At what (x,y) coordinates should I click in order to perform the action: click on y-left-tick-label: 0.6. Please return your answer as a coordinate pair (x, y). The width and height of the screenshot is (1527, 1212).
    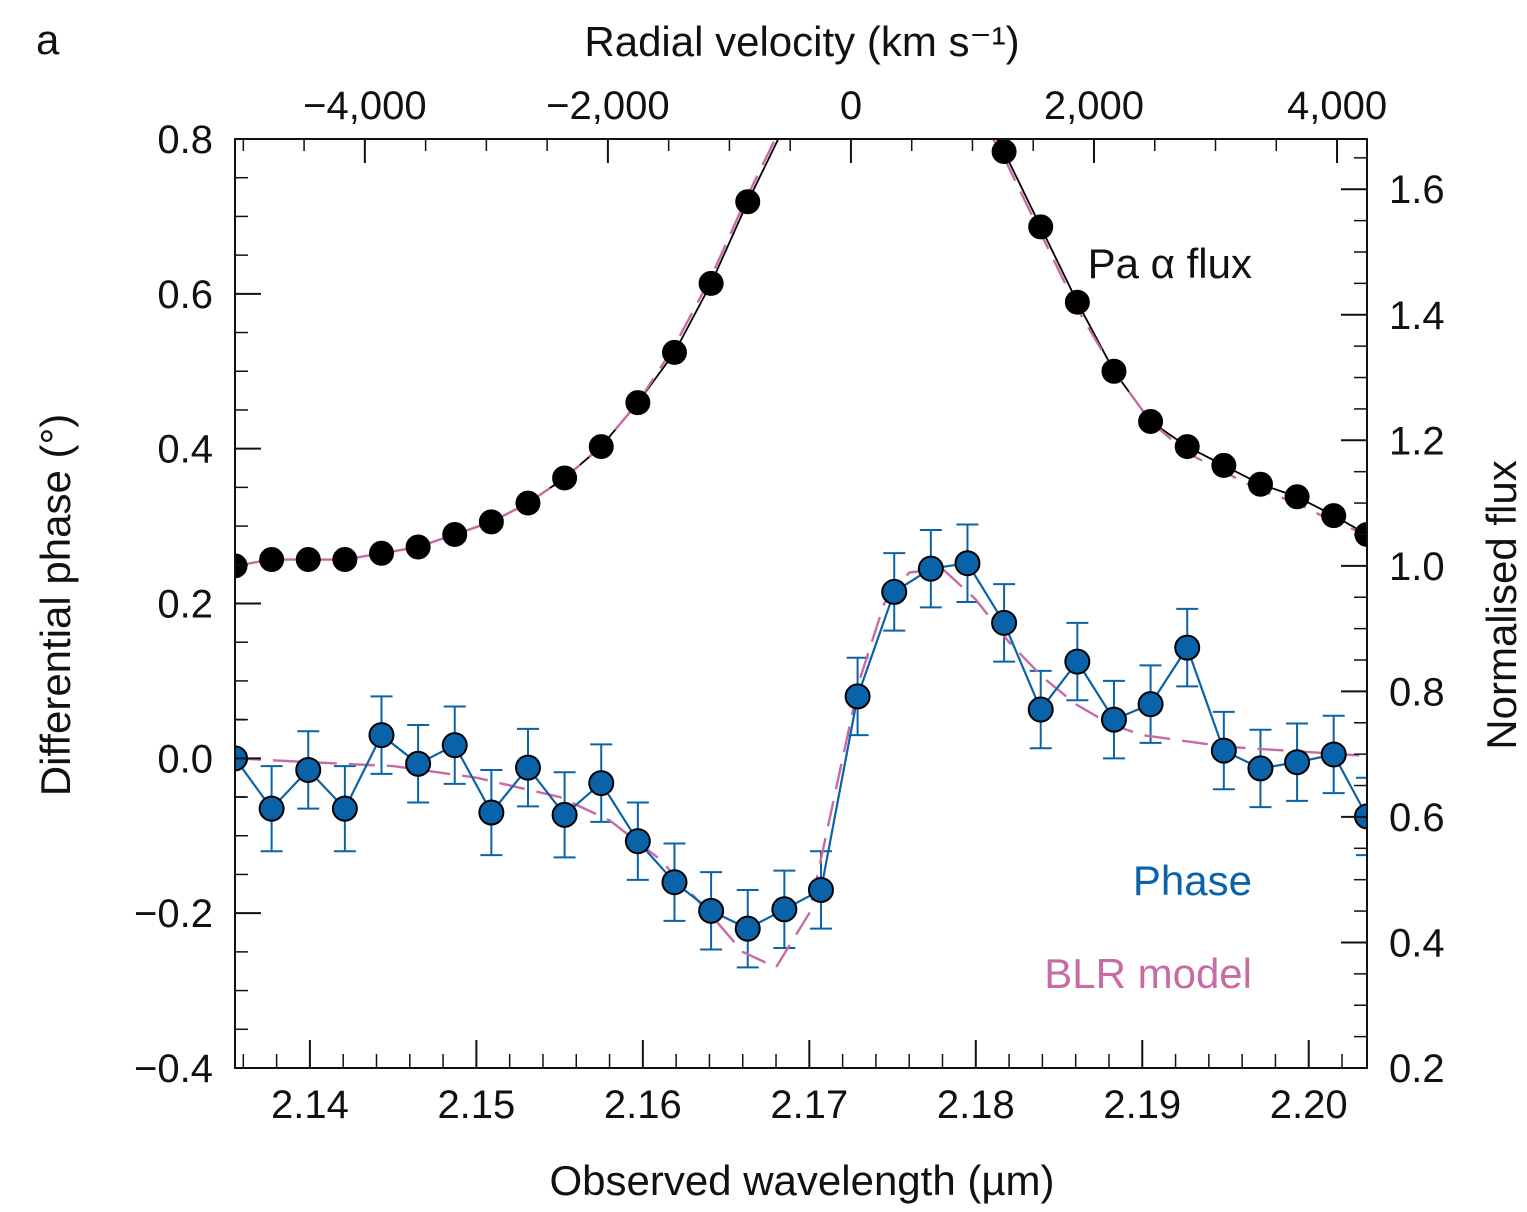
    Looking at the image, I should click on (185, 295).